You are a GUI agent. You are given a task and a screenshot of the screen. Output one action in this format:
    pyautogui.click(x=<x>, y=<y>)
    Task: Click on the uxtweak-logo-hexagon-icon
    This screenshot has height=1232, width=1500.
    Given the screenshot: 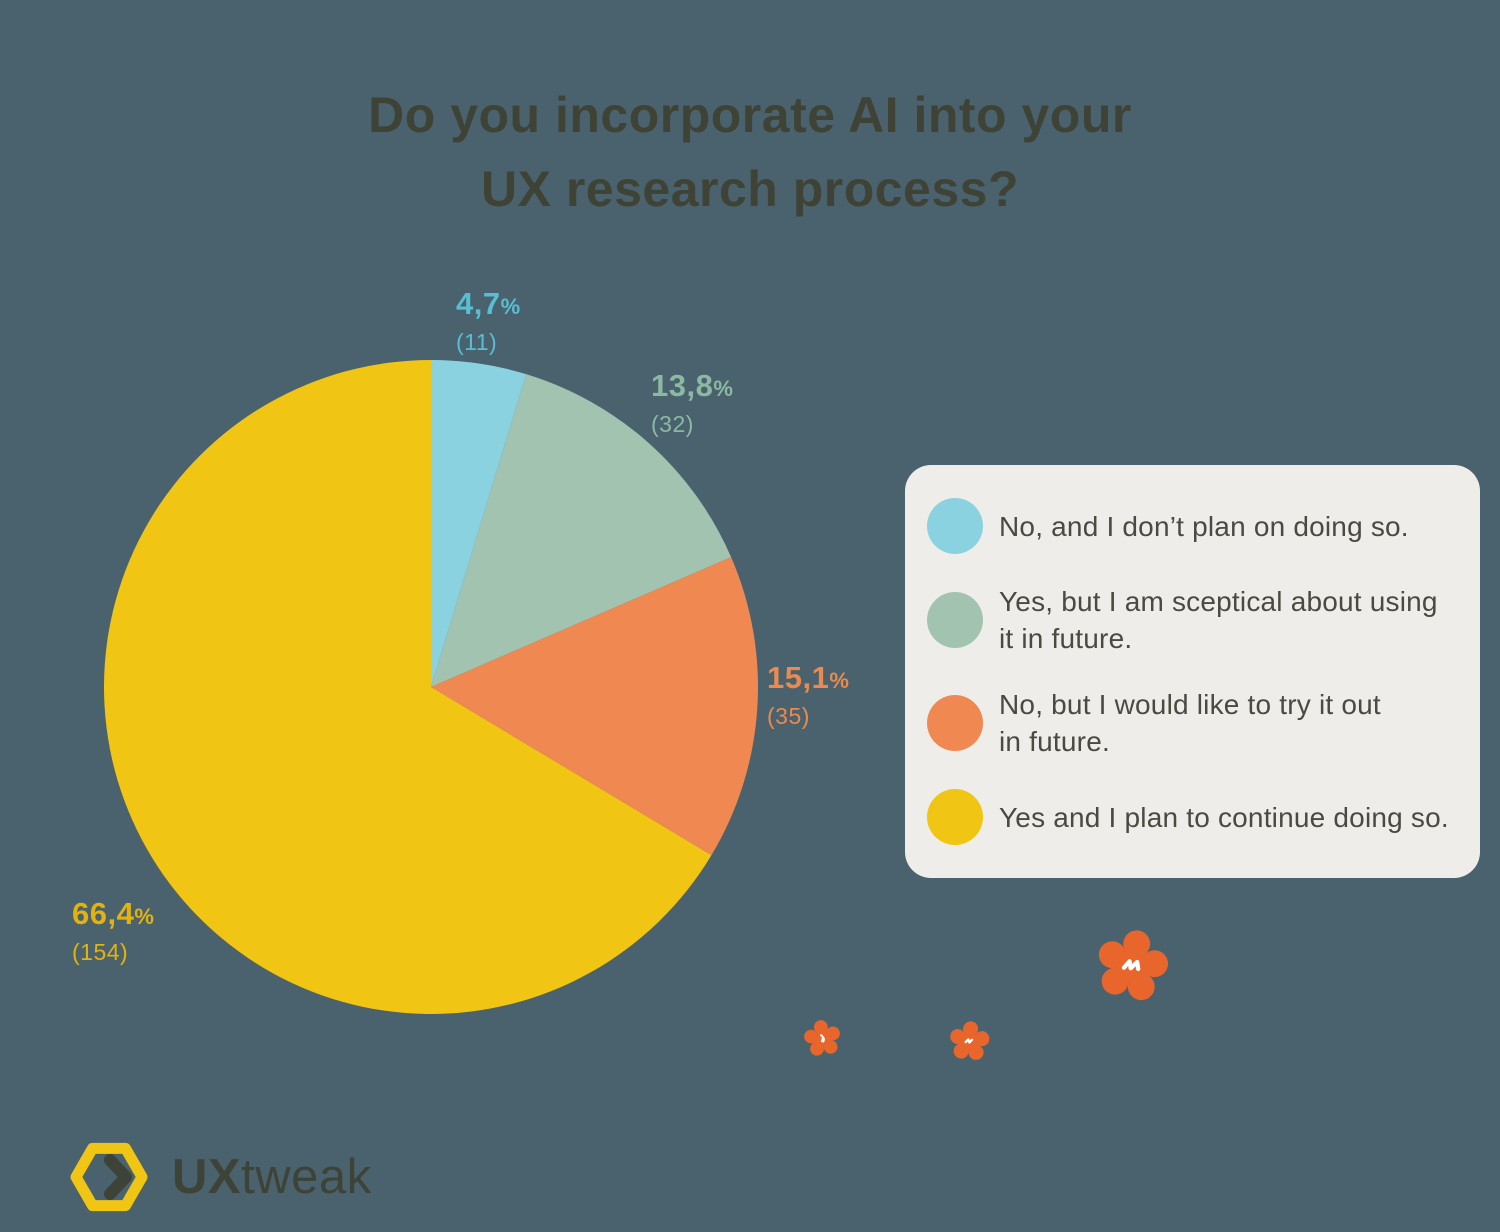 What is the action you would take?
    pyautogui.click(x=109, y=1177)
    